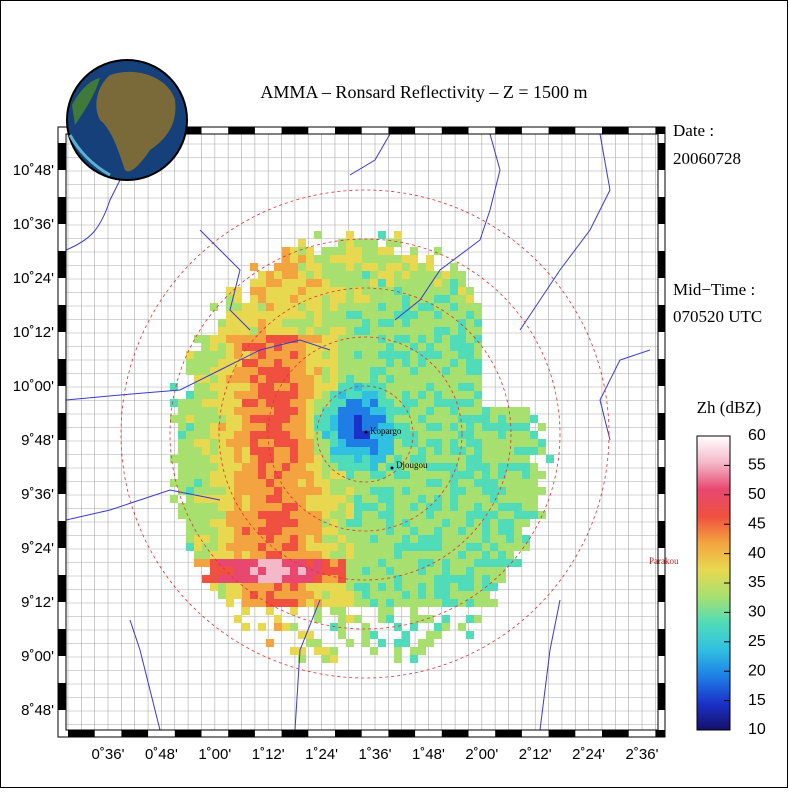  I want to click on place-label: Parakou, so click(664, 561).